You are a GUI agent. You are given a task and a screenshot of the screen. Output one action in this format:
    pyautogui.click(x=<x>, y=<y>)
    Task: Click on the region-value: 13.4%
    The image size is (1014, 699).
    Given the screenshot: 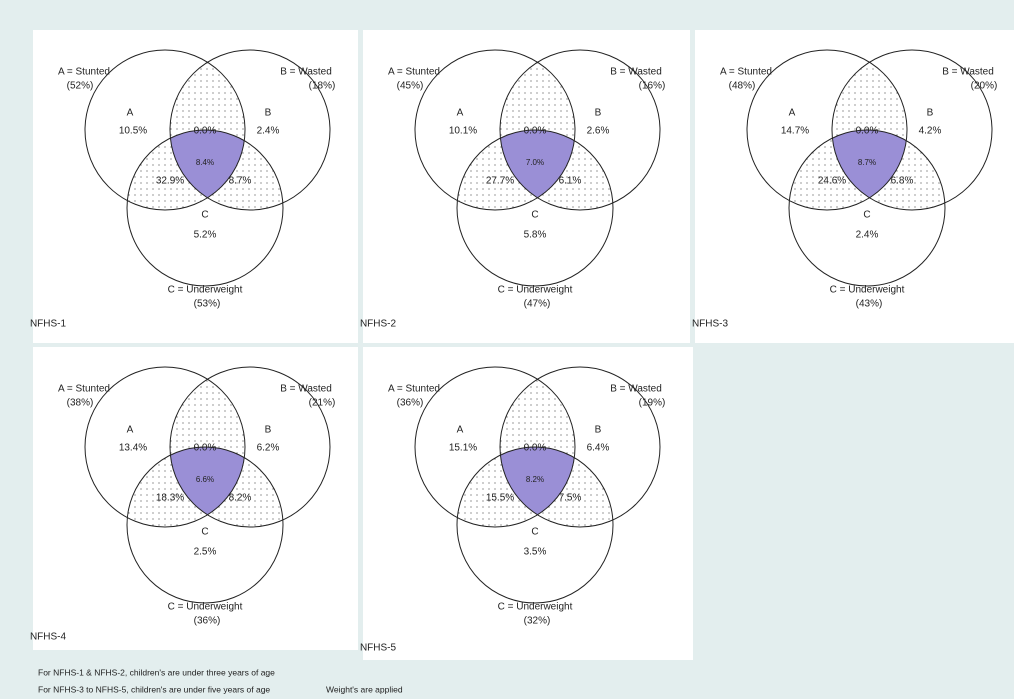 What is the action you would take?
    pyautogui.click(x=133, y=448)
    